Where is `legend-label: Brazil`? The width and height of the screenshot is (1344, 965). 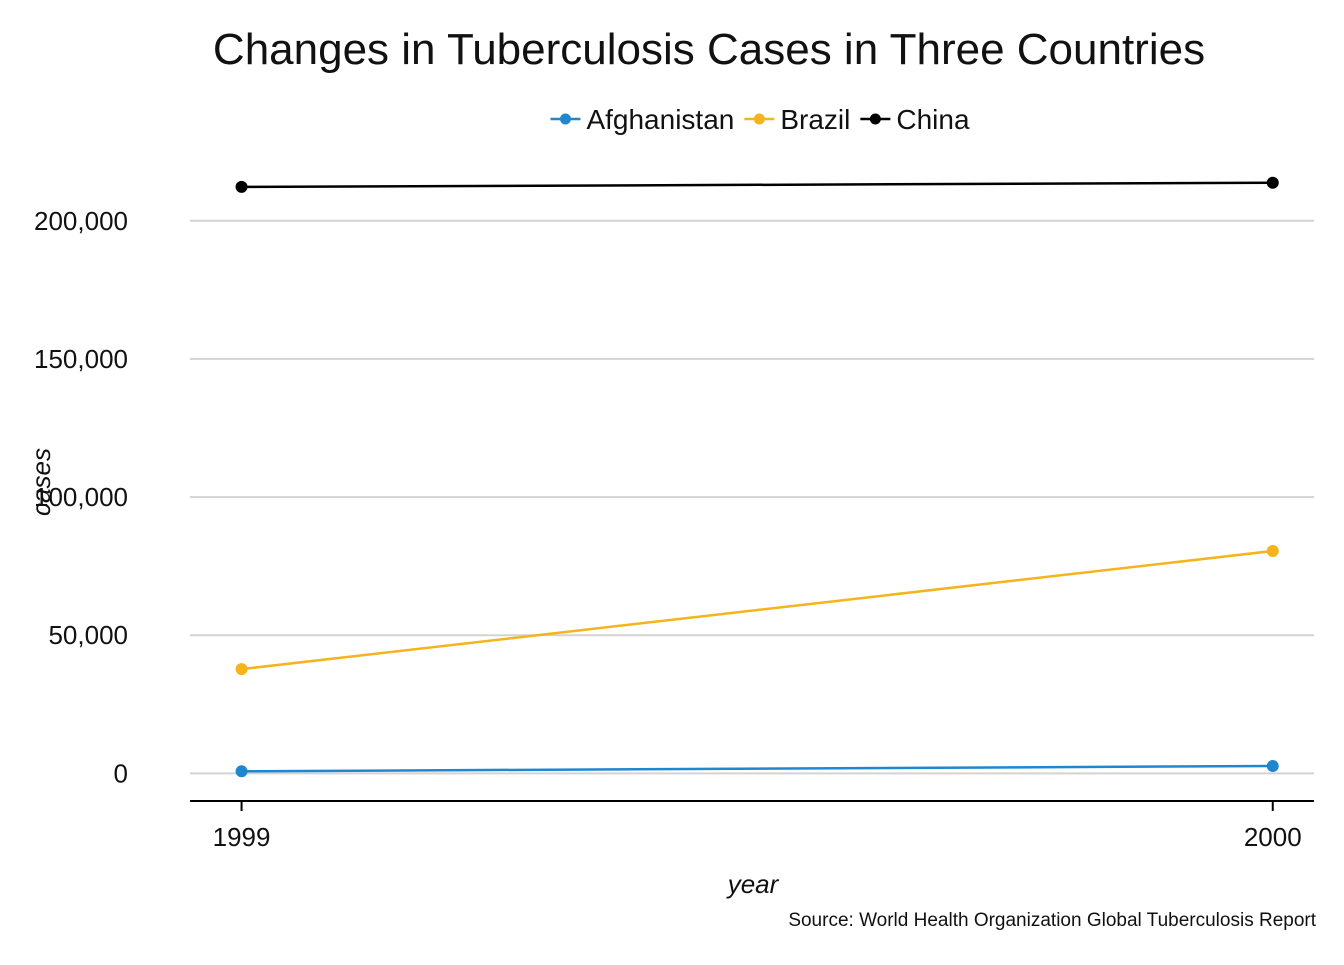
legend-label: Brazil is located at coordinates (815, 119).